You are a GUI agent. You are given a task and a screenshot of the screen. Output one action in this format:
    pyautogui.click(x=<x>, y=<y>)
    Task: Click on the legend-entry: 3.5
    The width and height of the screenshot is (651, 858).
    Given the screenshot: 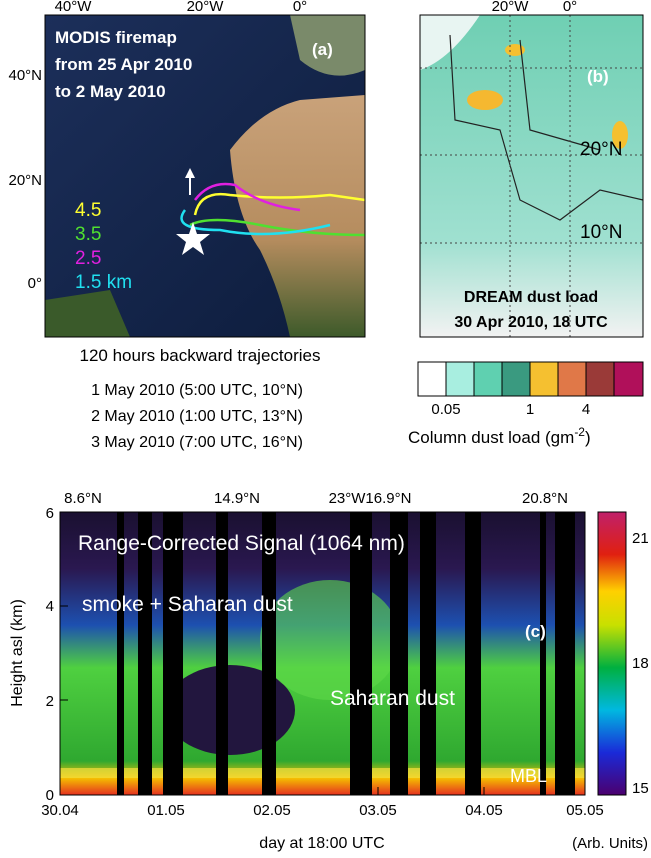 What is the action you would take?
    pyautogui.click(x=88, y=234)
    